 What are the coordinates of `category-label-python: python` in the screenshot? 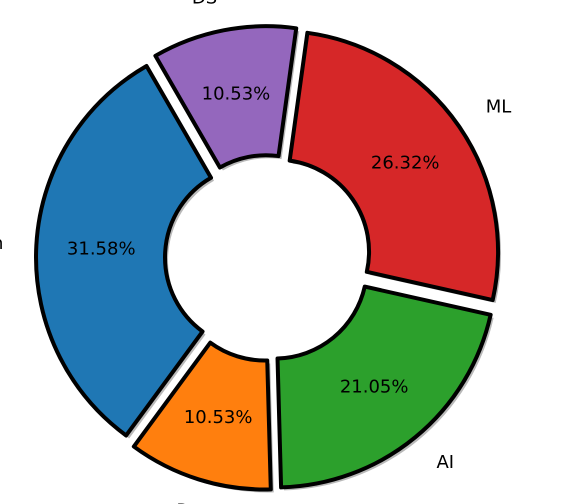 It's located at (1, 243).